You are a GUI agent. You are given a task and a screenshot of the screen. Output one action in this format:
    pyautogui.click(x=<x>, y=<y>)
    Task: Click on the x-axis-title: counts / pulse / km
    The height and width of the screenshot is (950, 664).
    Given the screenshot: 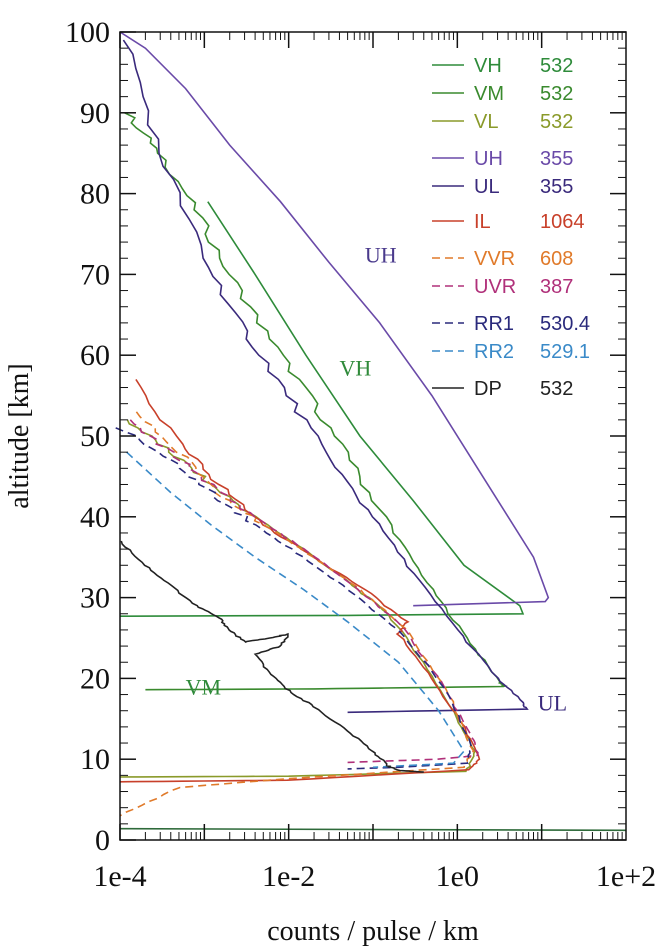 What is the action you would take?
    pyautogui.click(x=373, y=931)
    